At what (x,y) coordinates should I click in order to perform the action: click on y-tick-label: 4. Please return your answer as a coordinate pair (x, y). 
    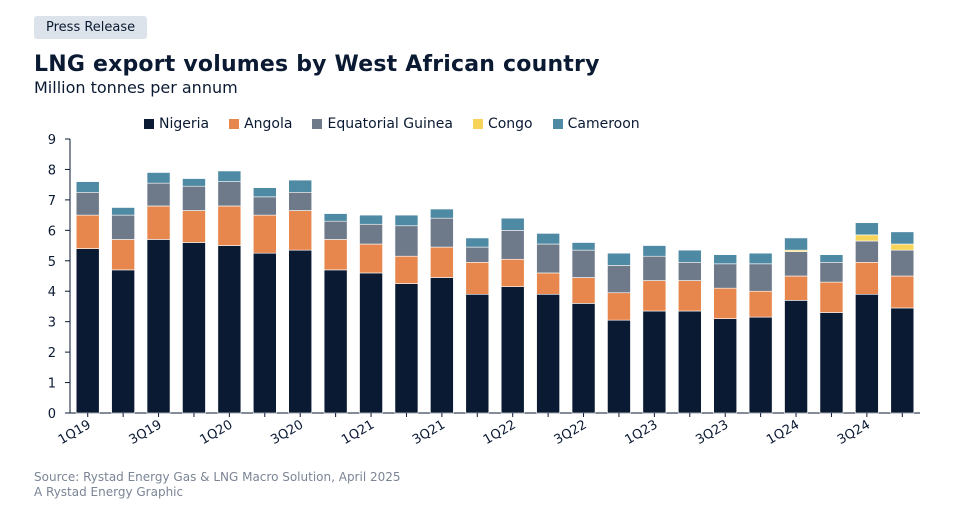
    Looking at the image, I should click on (52, 292).